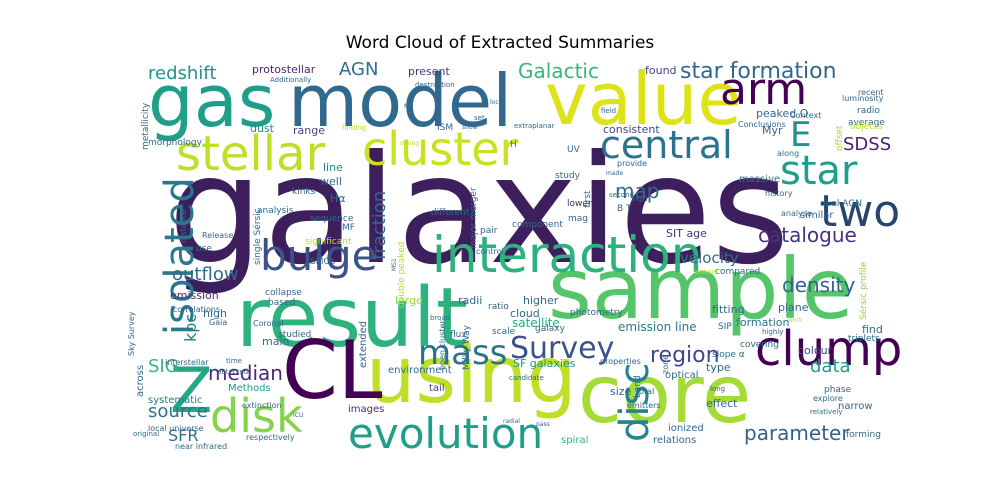 The width and height of the screenshot is (1000, 500). What do you see at coordinates (470, 127) in the screenshot?
I see `word-show: show` at bounding box center [470, 127].